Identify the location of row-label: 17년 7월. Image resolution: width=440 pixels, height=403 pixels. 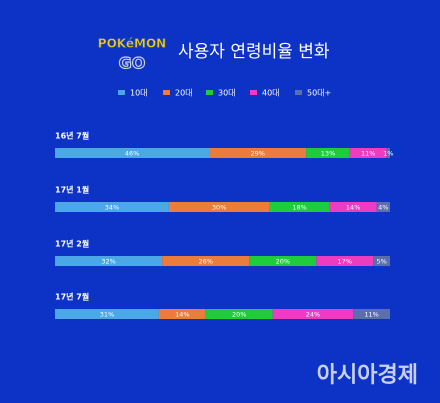
(72, 297).